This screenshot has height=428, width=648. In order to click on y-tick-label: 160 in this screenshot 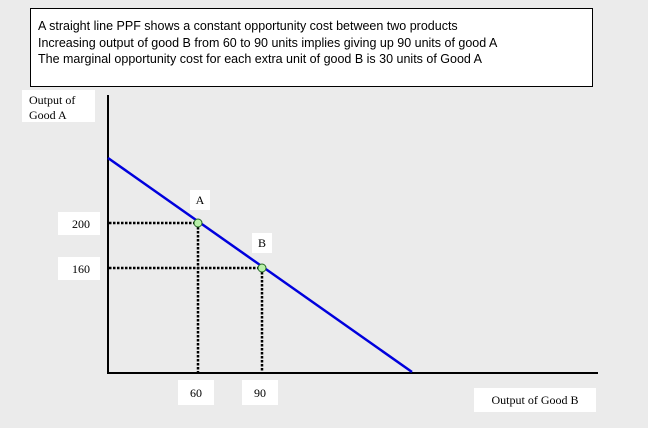, I will do `click(81, 269)`.